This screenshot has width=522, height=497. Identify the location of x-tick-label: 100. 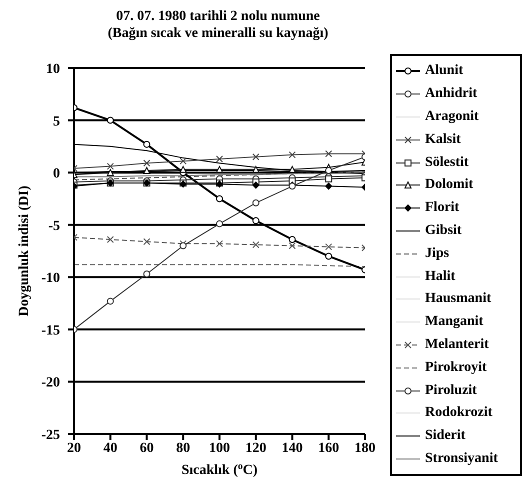
(219, 448).